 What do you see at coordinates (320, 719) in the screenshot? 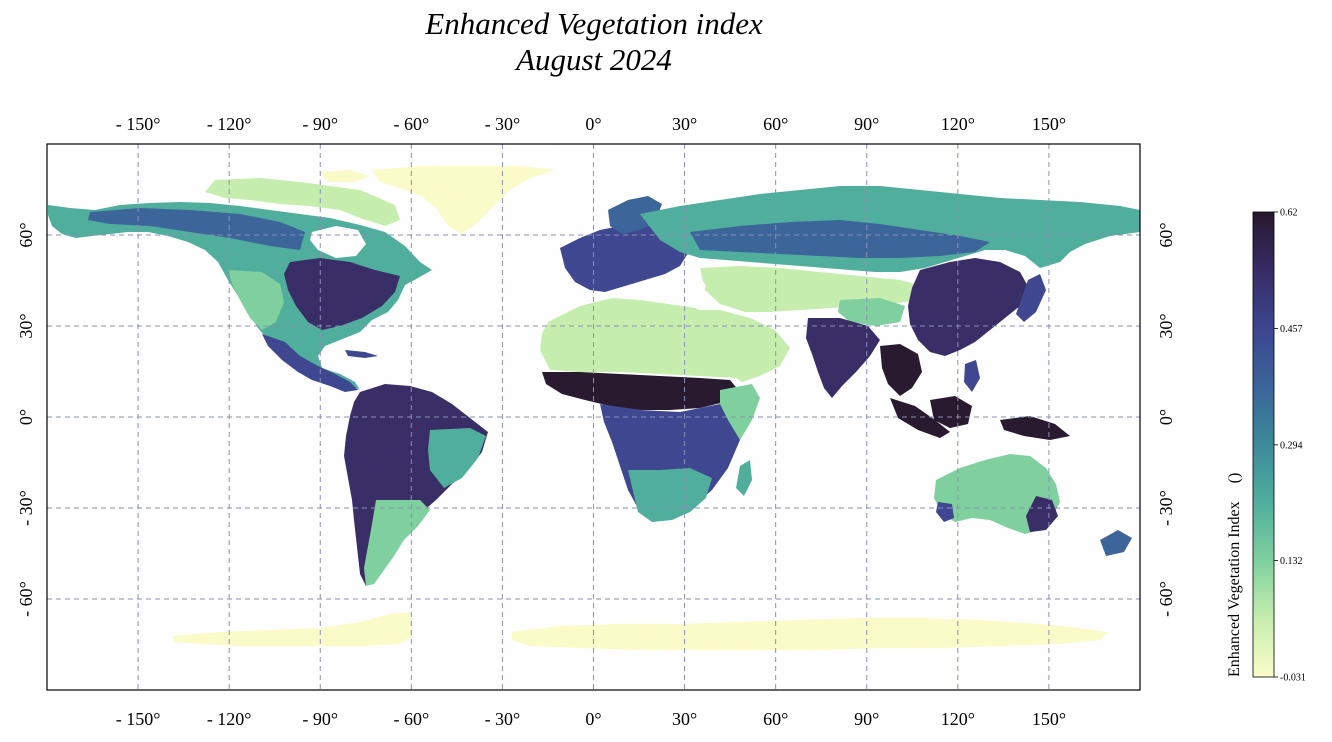
I see `lon-label-bottom: - 90°` at bounding box center [320, 719].